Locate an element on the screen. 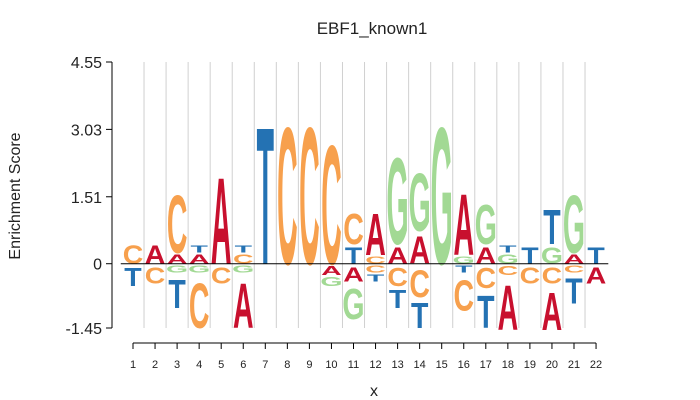 The image size is (700, 400). logo-letter-19-neg-0: C is located at coordinates (530, 275).